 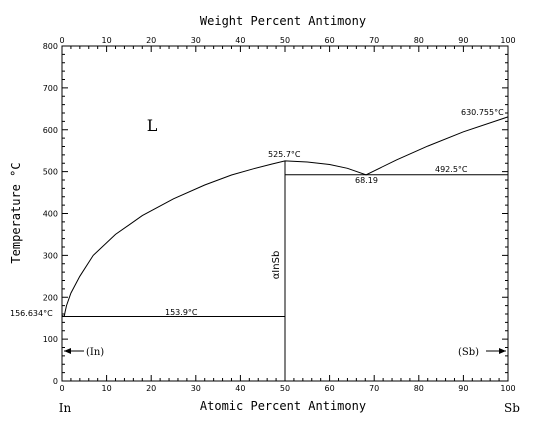 I want to click on bottom-axis-tick-label: 70, so click(x=374, y=388).